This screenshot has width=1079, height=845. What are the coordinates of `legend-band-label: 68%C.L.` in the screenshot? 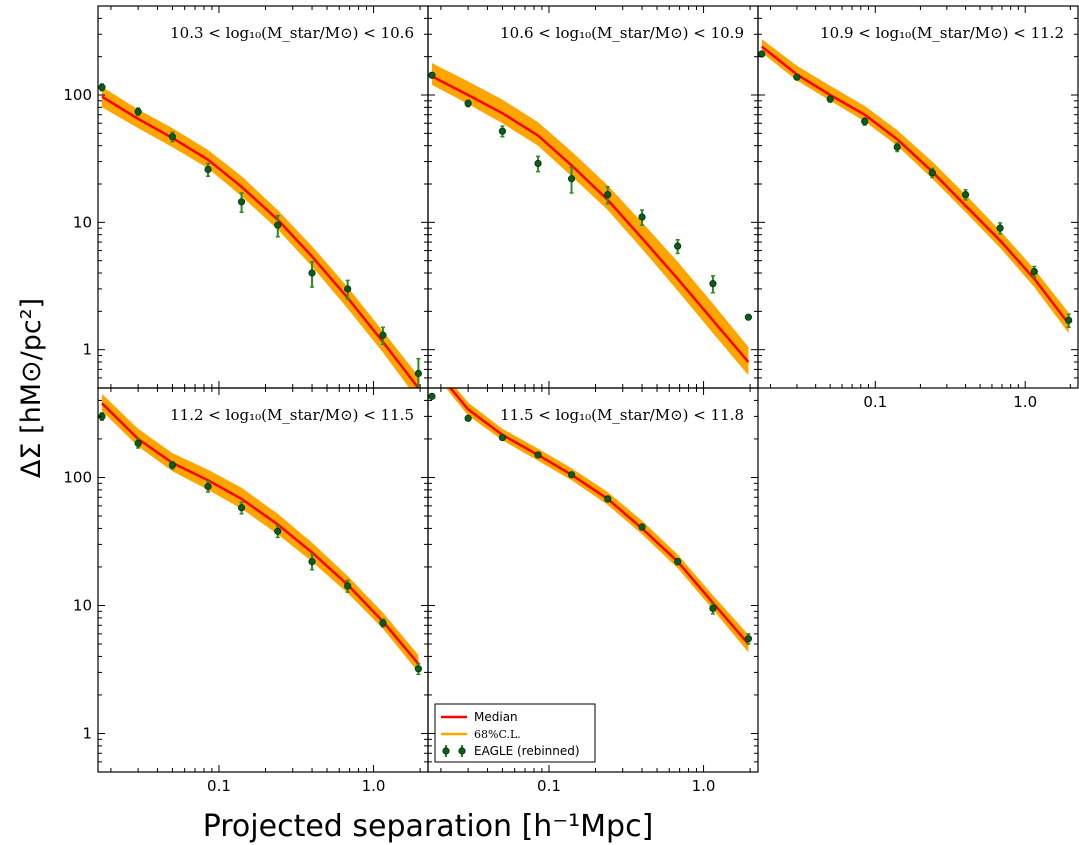 It's located at (497, 734).